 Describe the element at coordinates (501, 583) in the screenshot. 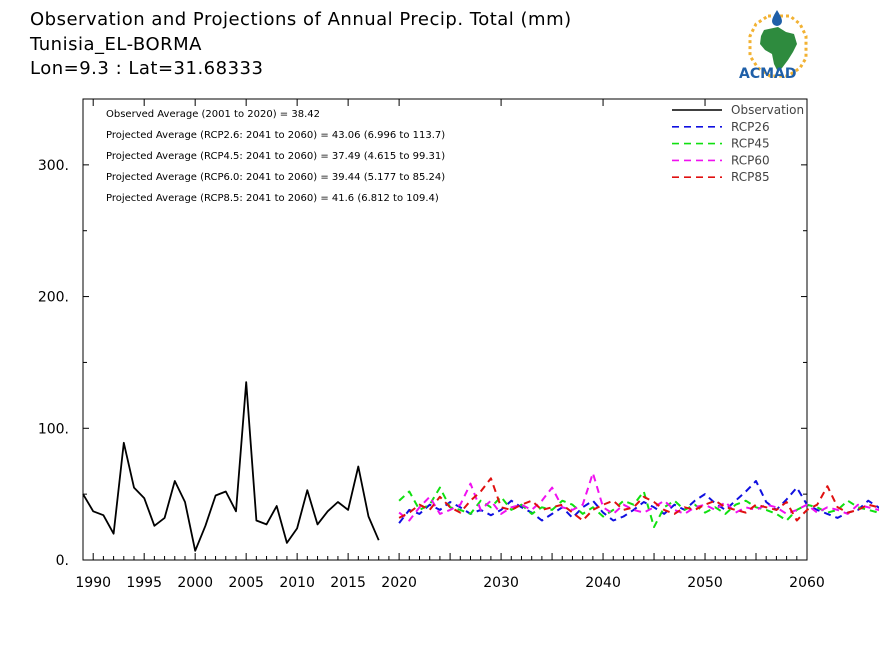

I see `x-tick-label: 2030` at that location.